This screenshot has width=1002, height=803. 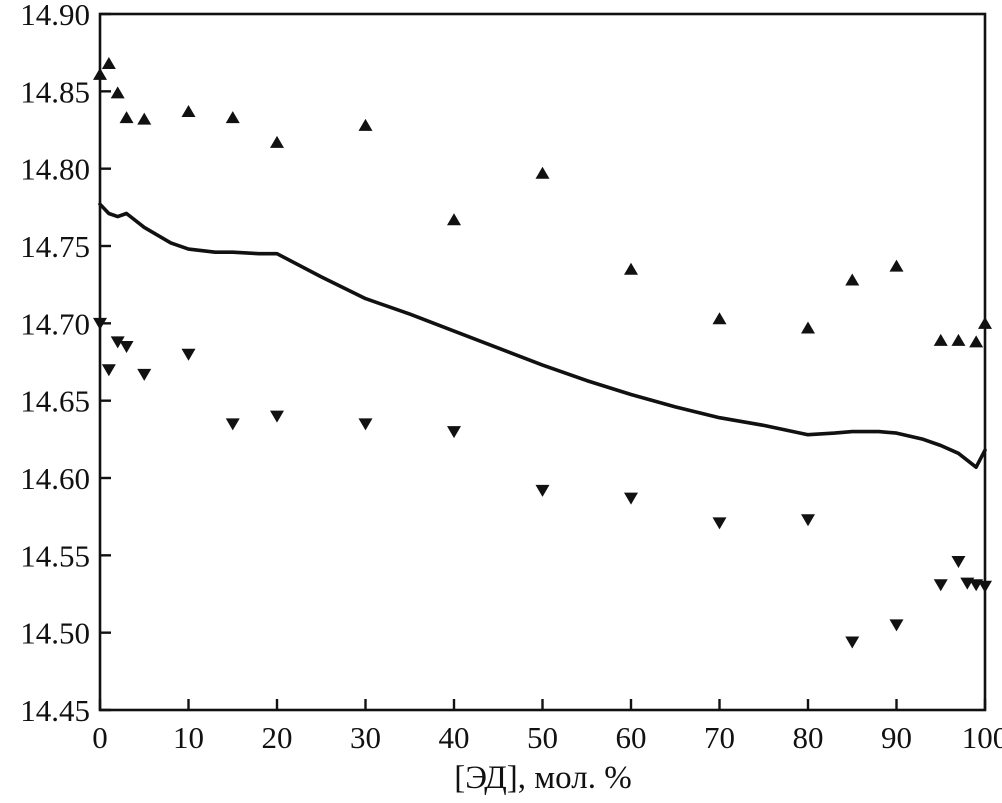 I want to click on y-tick-label: 14.60, so click(x=55, y=478).